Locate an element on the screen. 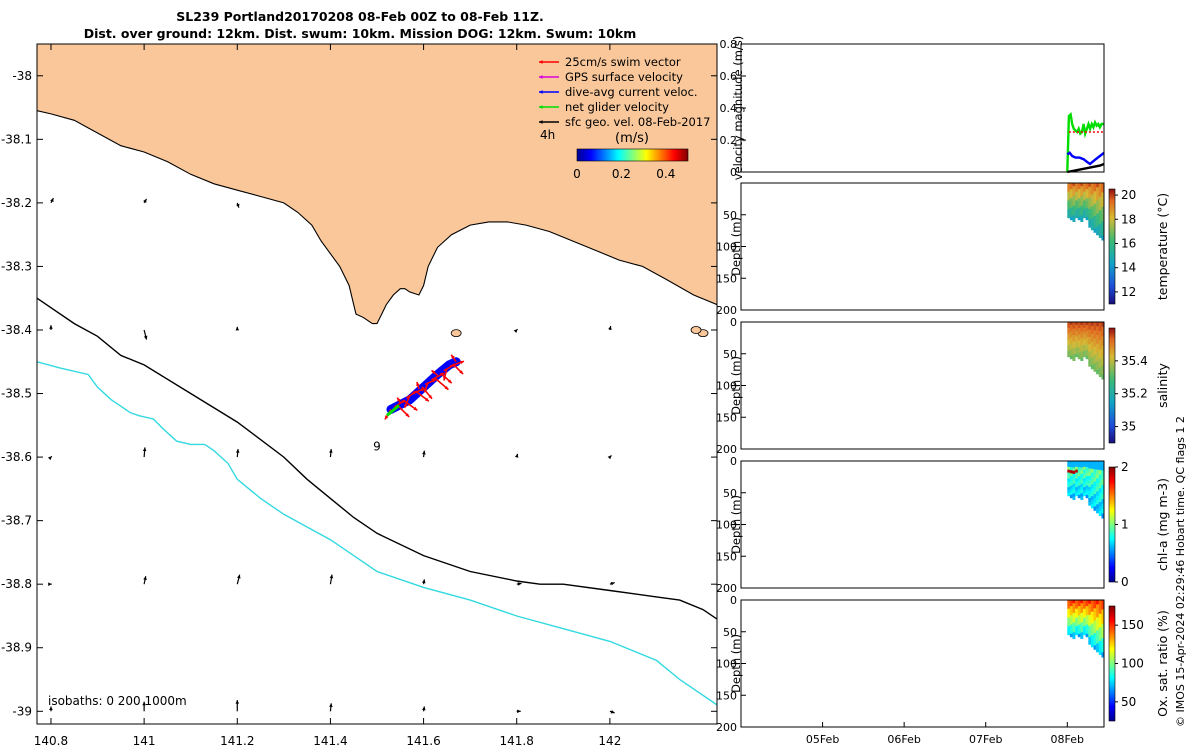 This screenshot has width=1200, height=750. map-annotation: 9 is located at coordinates (377, 447).